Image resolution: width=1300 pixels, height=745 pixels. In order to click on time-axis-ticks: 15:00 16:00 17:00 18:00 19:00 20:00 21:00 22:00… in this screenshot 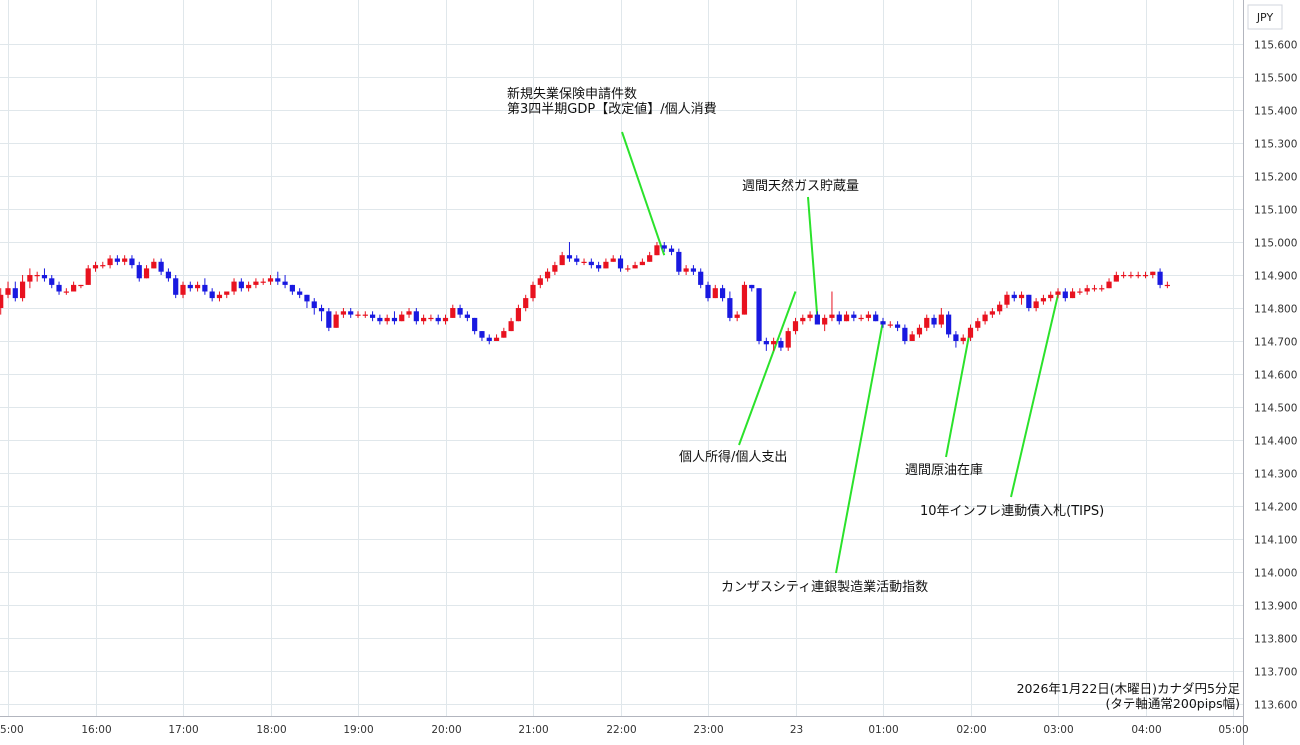, I will do `click(624, 730)`.